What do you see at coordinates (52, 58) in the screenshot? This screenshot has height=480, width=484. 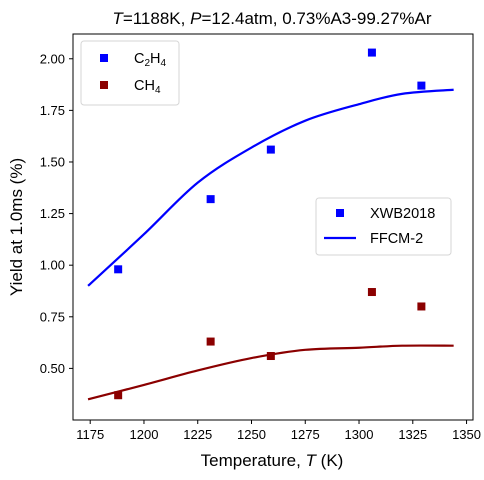 I see `y-tick-label: 2.00` at bounding box center [52, 58].